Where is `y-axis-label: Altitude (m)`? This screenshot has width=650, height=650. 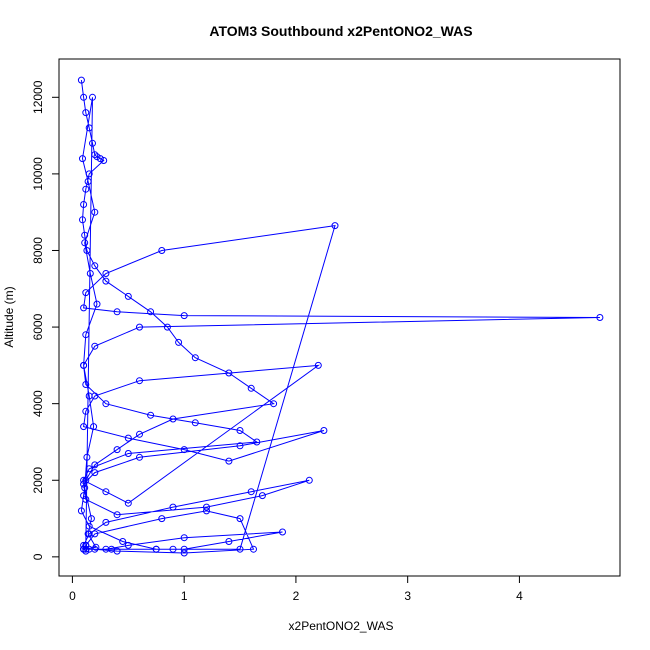
y-axis-label: Altitude (m) is located at coordinates (9, 316).